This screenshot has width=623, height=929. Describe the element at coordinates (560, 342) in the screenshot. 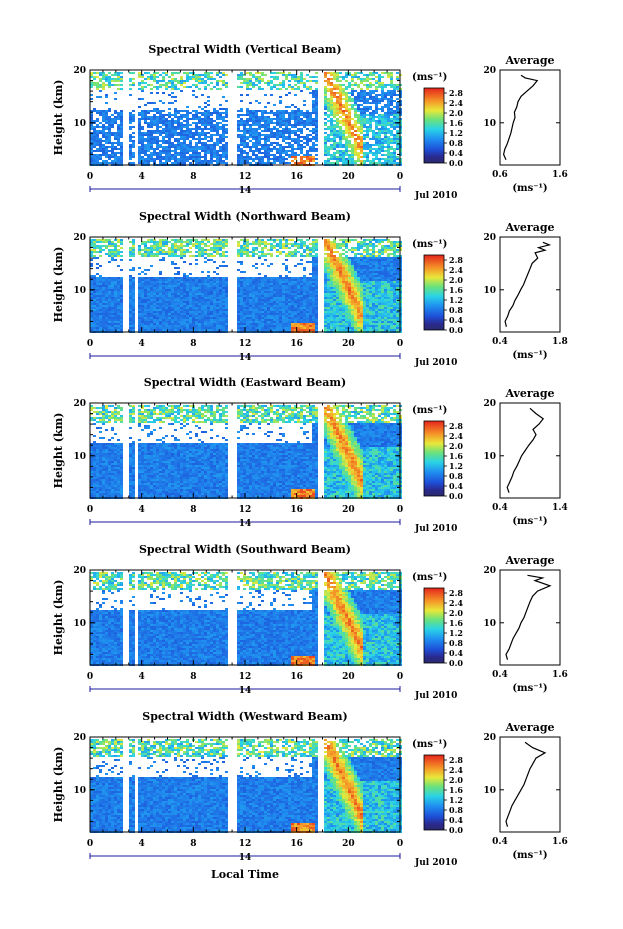

I see `average-x-tick: 1.8` at that location.